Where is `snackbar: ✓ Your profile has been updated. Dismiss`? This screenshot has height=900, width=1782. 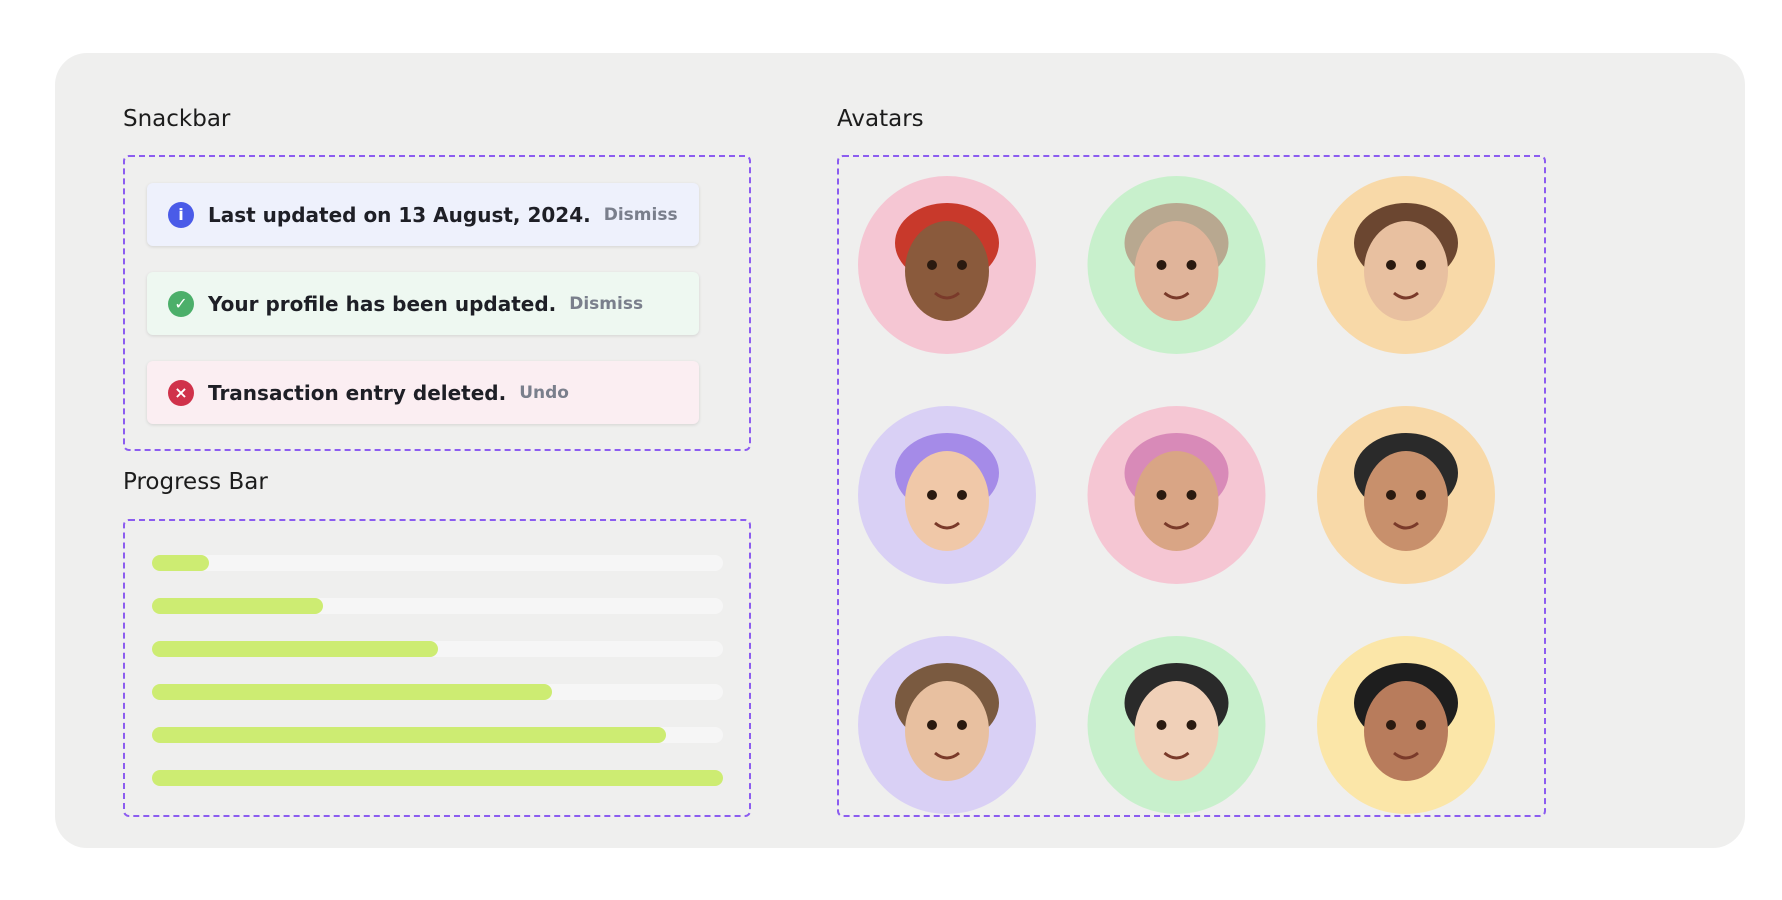 snackbar: ✓ Your profile has been updated. Dismiss is located at coordinates (423, 303).